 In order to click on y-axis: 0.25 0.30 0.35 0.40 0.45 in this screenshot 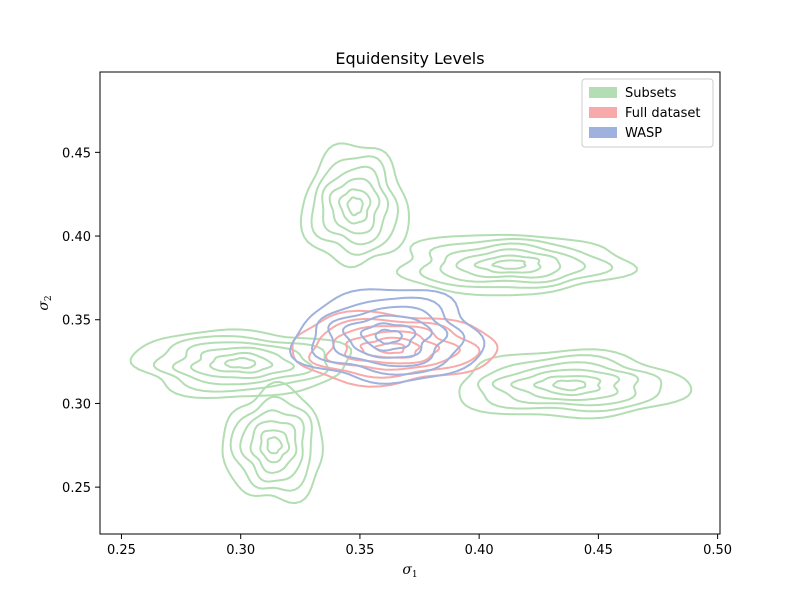, I will do `click(81, 321)`.